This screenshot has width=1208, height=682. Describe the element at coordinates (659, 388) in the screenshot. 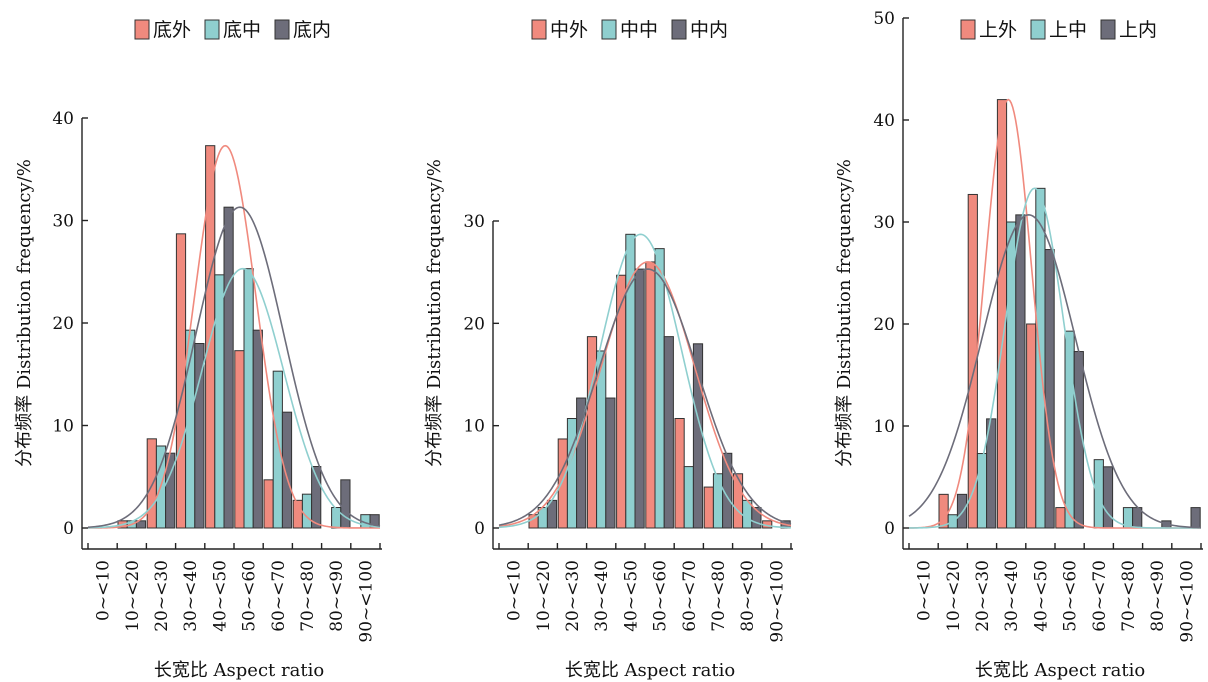

I see `bar-中中-50~<60` at that location.